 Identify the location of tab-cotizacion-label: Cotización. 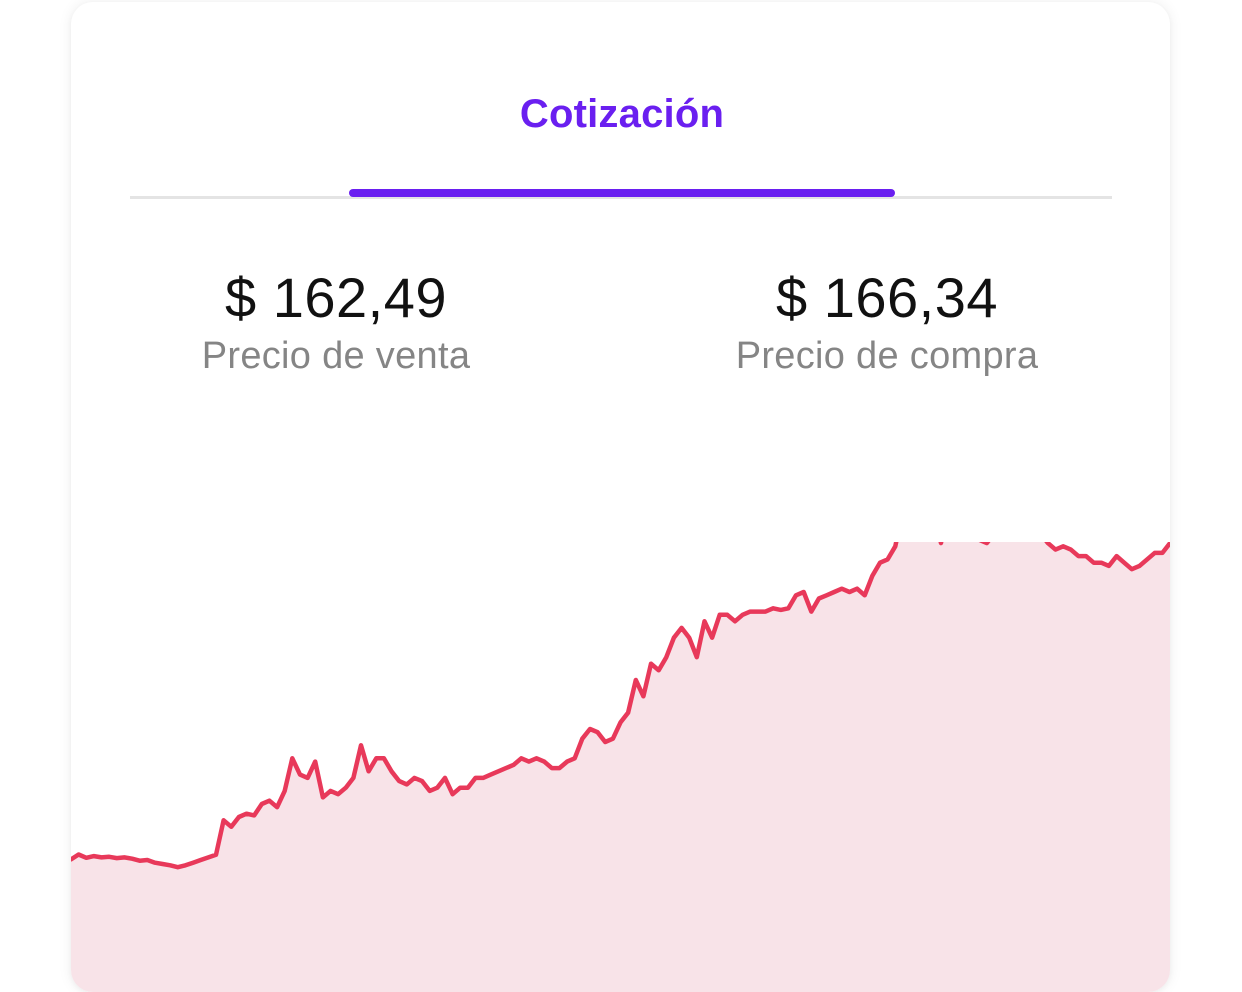
(622, 114).